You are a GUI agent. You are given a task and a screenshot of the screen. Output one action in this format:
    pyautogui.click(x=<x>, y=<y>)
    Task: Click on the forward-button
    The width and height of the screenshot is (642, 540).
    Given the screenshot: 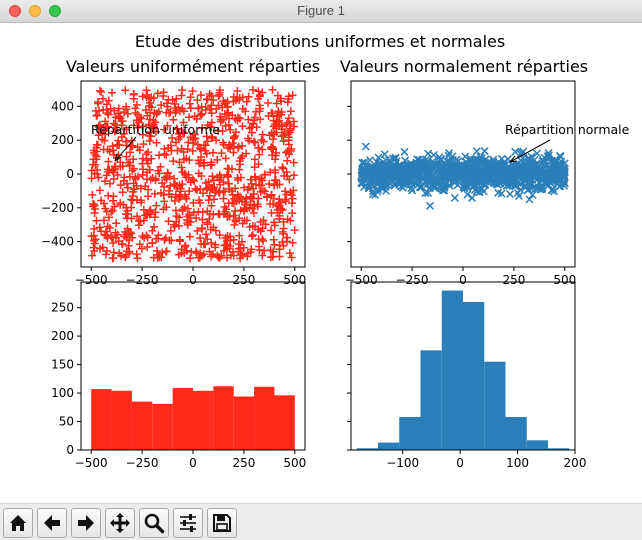 What is the action you would take?
    pyautogui.click(x=86, y=523)
    